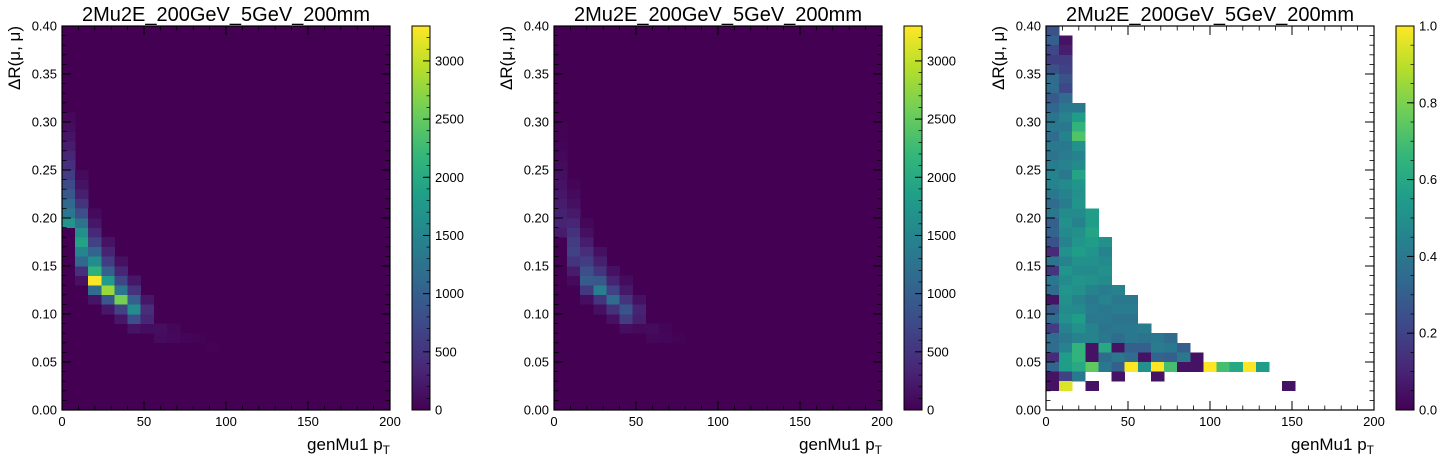 The width and height of the screenshot is (1442, 458). Describe the element at coordinates (1428, 410) in the screenshot. I see `colorbar-tick-label: 0.0` at that location.